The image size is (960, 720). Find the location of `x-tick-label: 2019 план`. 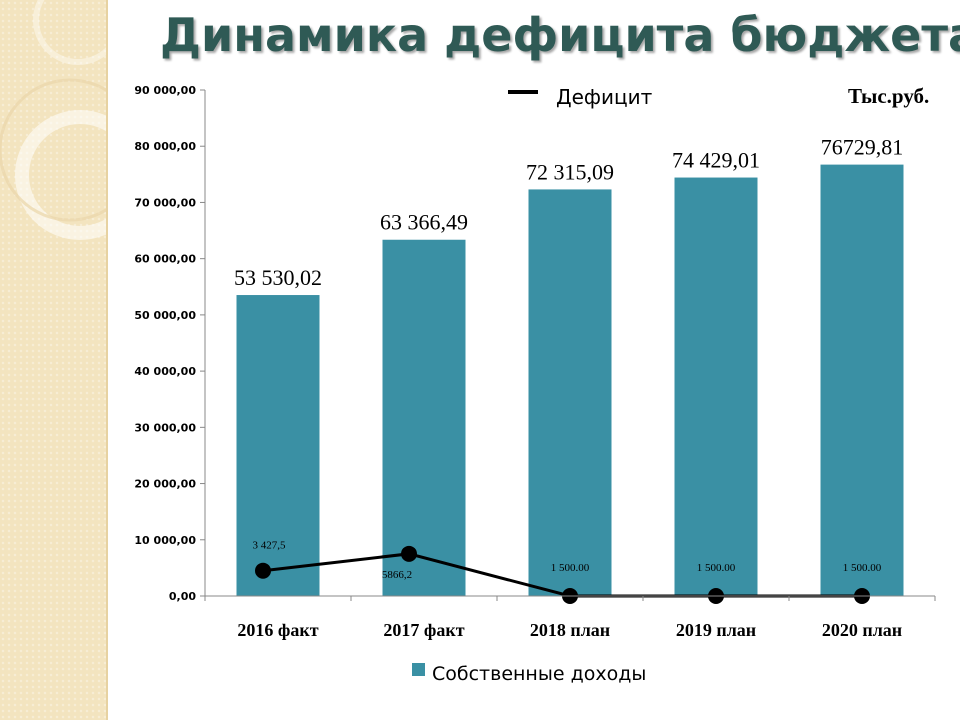

x-tick-label: 2019 план is located at coordinates (716, 630).